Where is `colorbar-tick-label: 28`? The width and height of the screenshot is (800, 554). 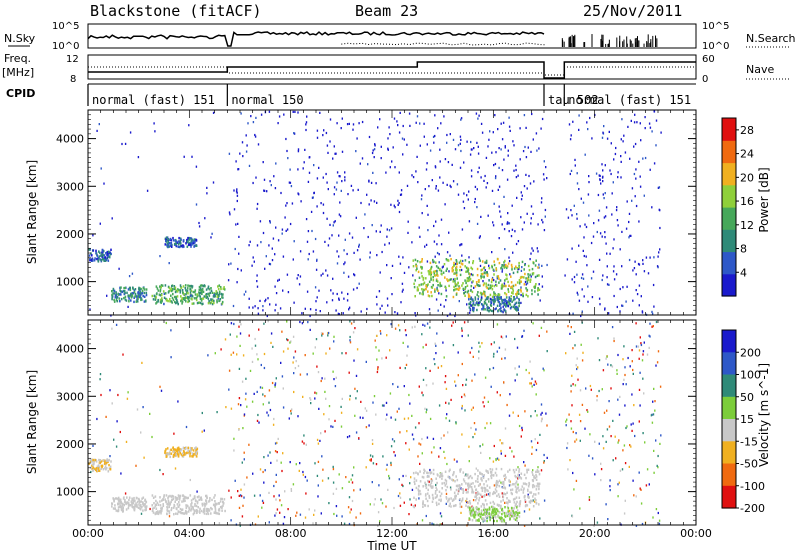 colorbar-tick-label: 28 is located at coordinates (747, 130).